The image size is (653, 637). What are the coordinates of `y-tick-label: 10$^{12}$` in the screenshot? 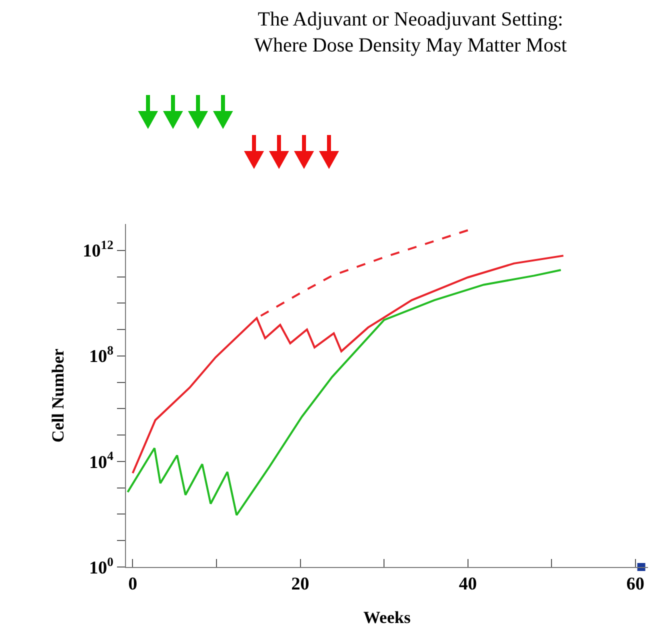 It's located at (98, 249).